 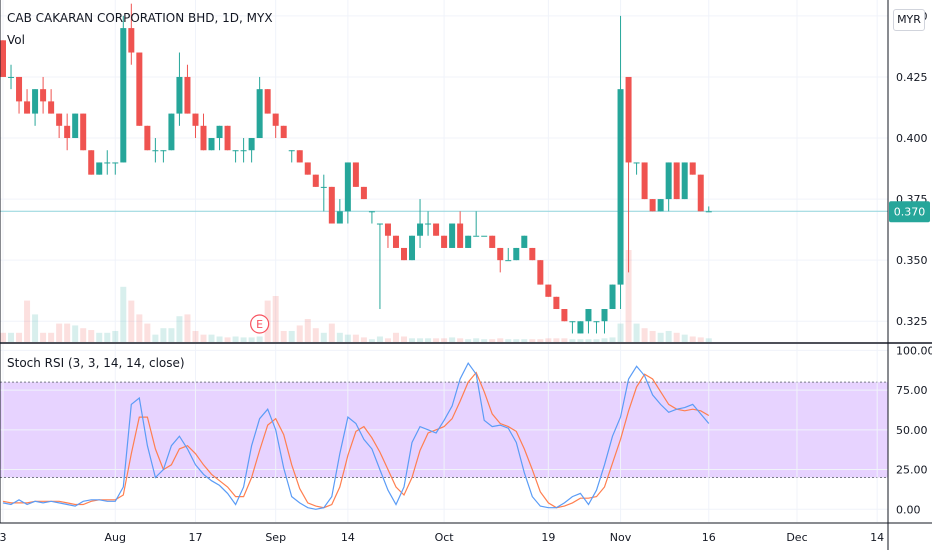 What do you see at coordinates (548, 537) in the screenshot?
I see `time-tick-label: 19` at bounding box center [548, 537].